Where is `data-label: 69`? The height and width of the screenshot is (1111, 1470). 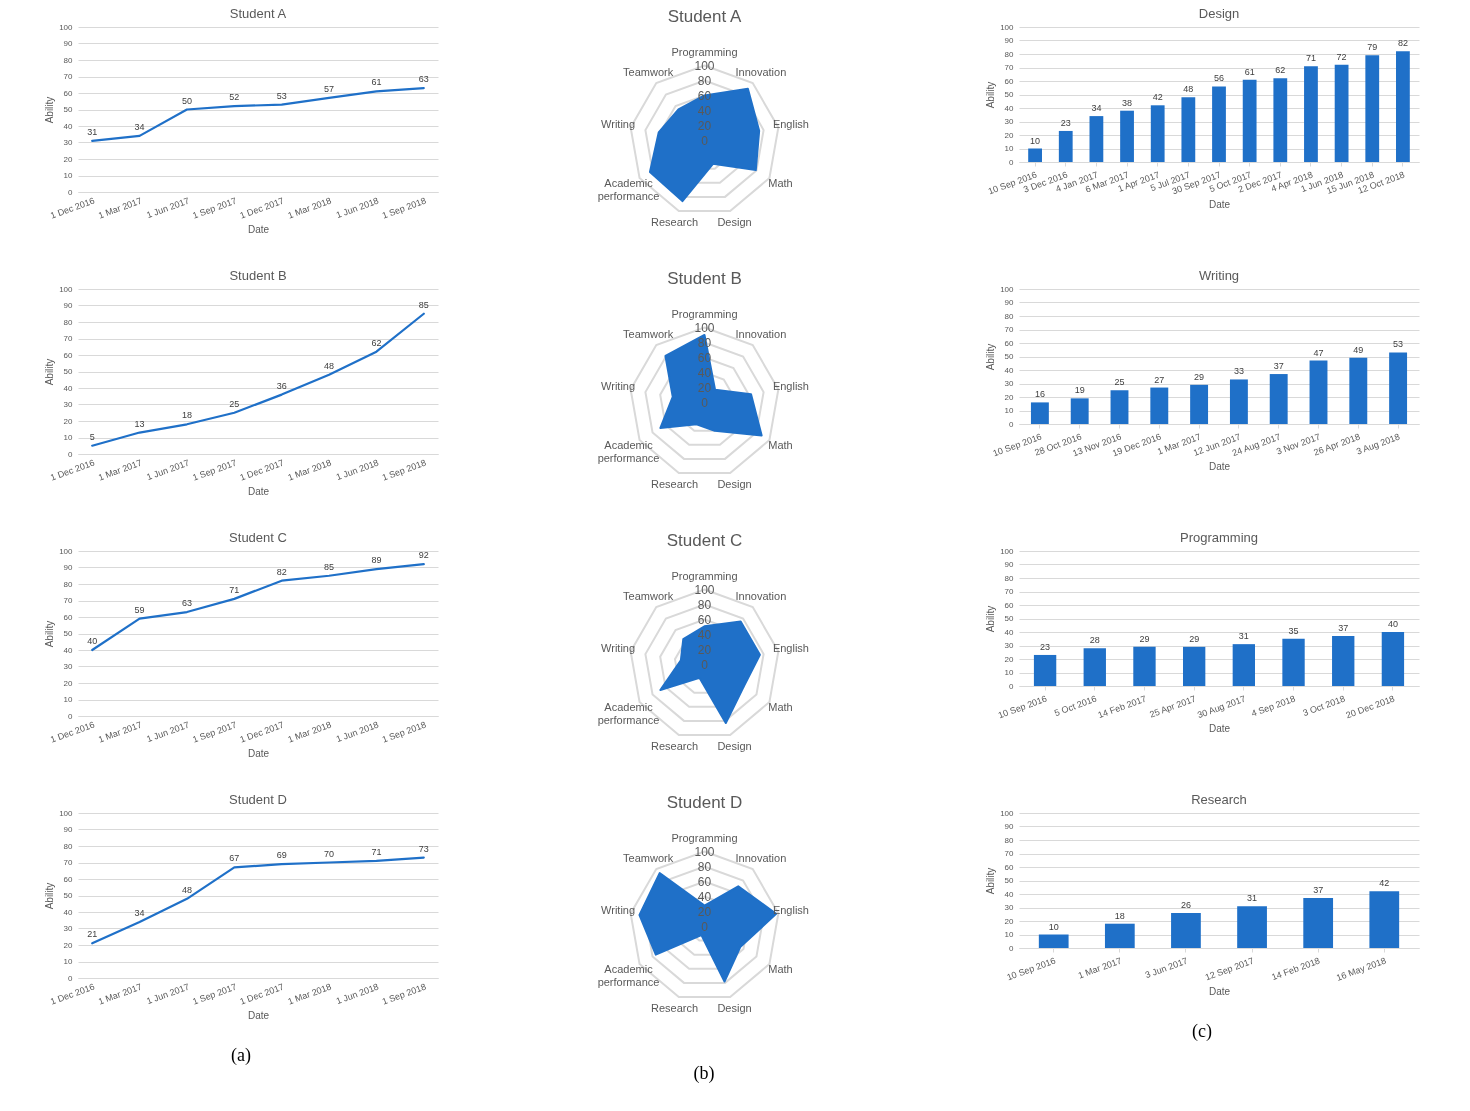
data-label: 69 is located at coordinates (281, 855).